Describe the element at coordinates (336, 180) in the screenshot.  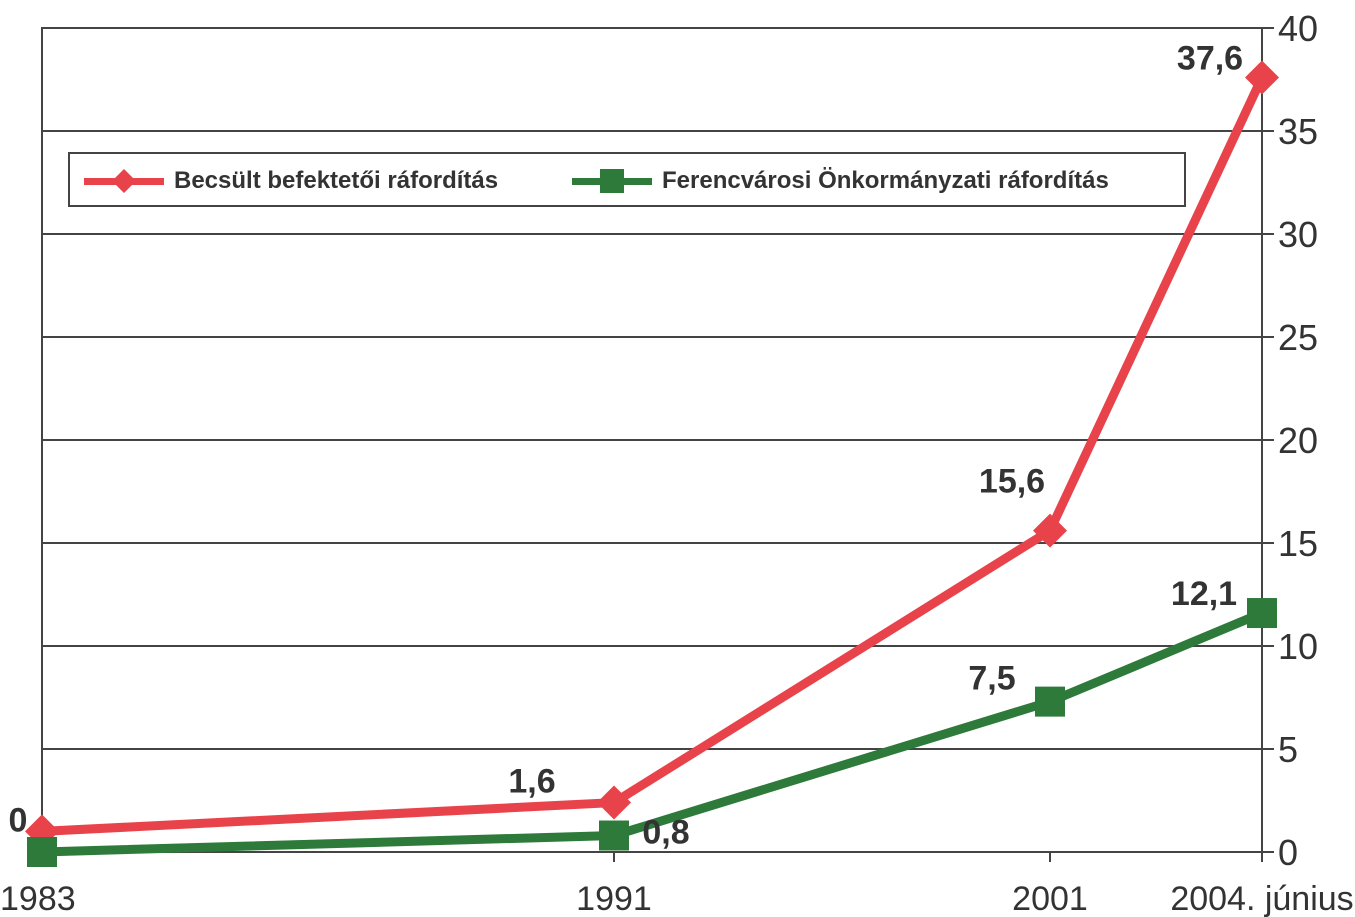
I see `legend-label-series-1: Becsült befektetői ráfordítás` at that location.